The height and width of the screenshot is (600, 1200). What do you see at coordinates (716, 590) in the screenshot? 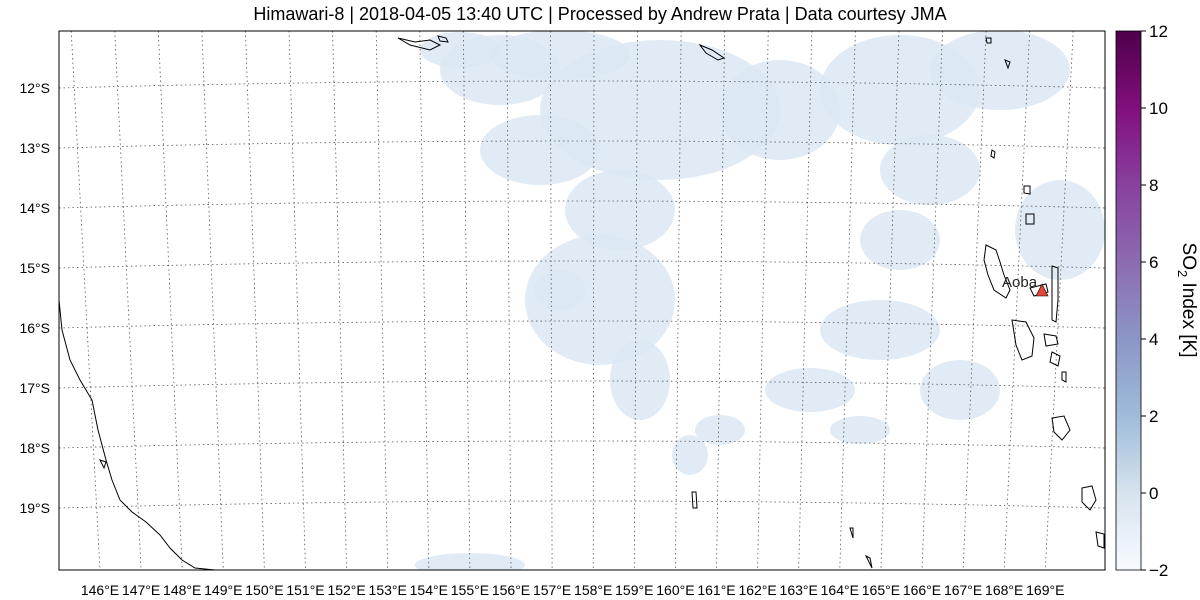
I see `longitude-tick-label: 161°E` at bounding box center [716, 590].